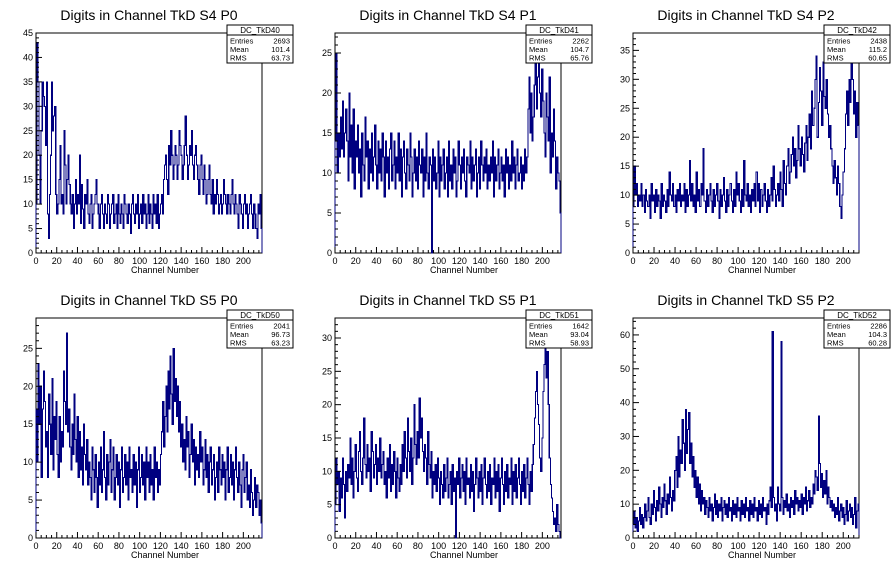 The width and height of the screenshot is (896, 572). I want to click on stats-box: DC_TkD42 Entries 2438 Mean 115.2 RMS 60.65, so click(857, 44).